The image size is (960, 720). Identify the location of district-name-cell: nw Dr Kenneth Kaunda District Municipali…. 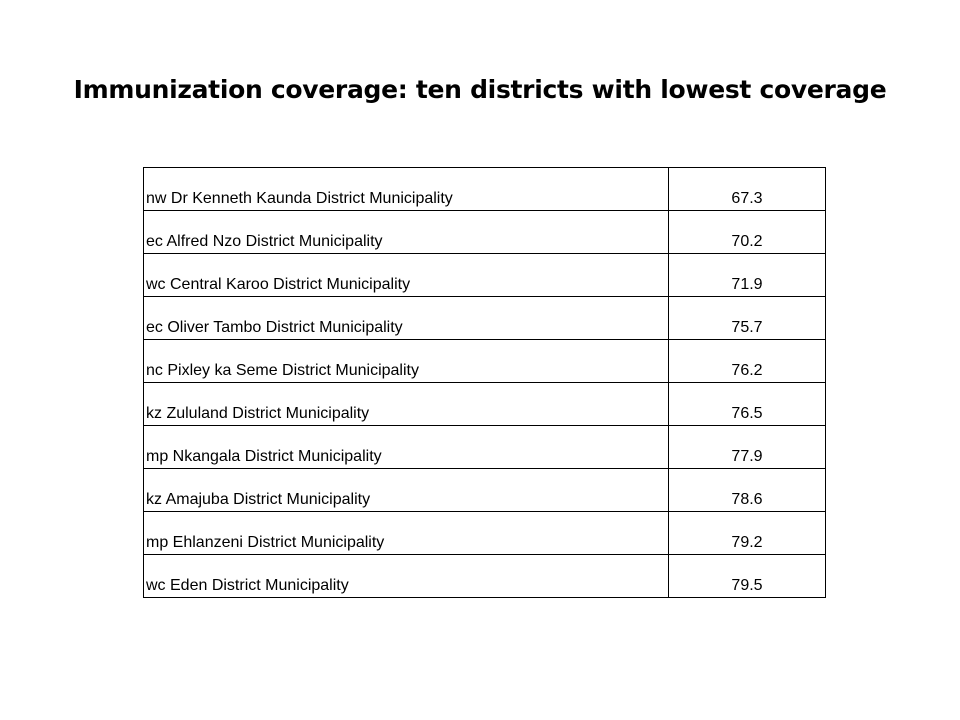
(406, 189).